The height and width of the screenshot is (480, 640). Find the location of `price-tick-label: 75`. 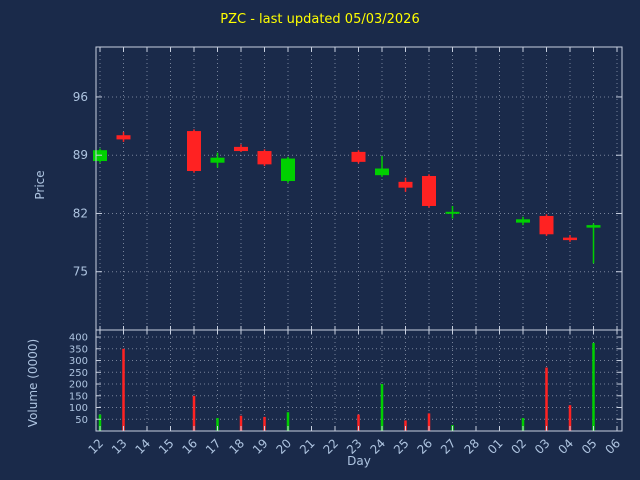

price-tick-label: 75 is located at coordinates (80, 272).